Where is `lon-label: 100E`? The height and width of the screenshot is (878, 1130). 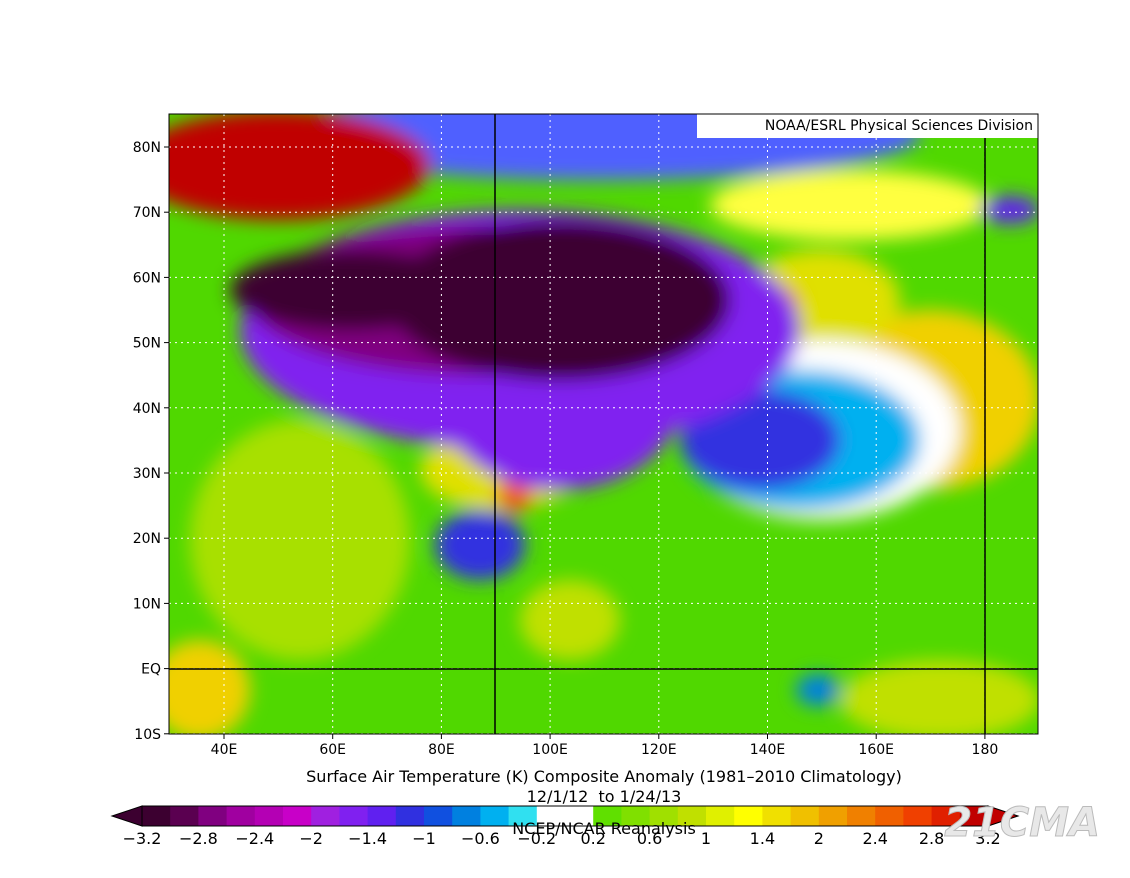 lon-label: 100E is located at coordinates (550, 750).